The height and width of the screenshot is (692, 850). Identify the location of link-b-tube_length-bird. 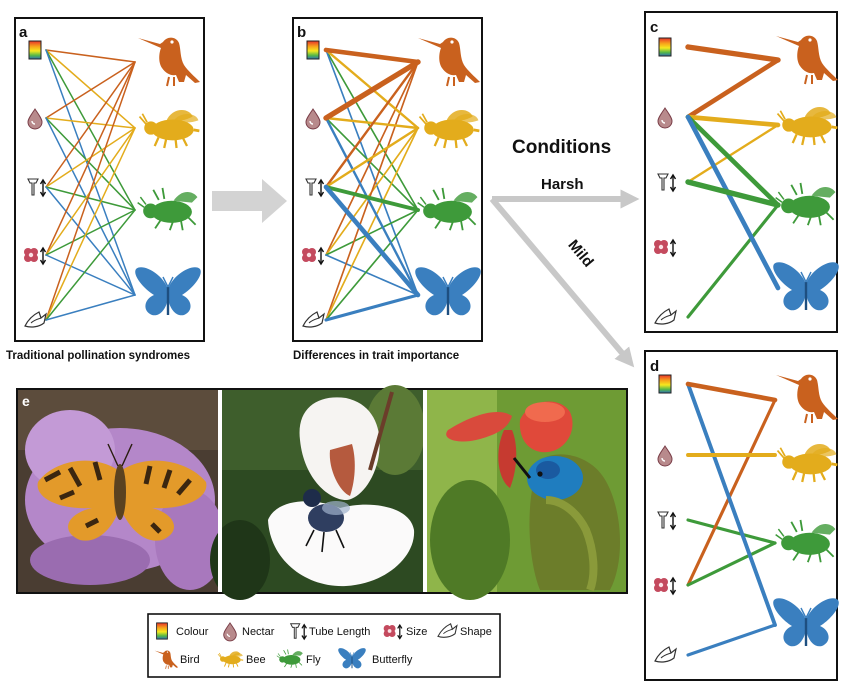
(372, 124).